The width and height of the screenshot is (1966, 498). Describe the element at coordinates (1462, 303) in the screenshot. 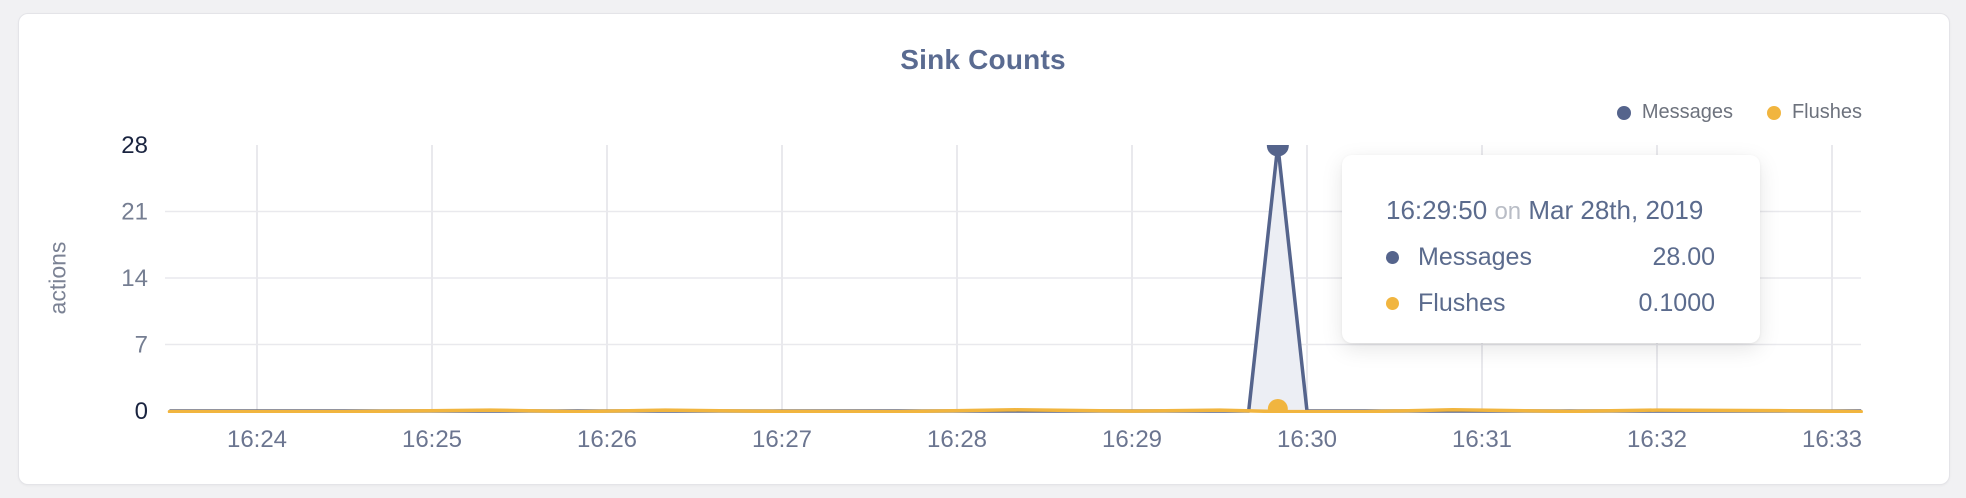

I see `tooltip-flushes-label: Flushes` at that location.